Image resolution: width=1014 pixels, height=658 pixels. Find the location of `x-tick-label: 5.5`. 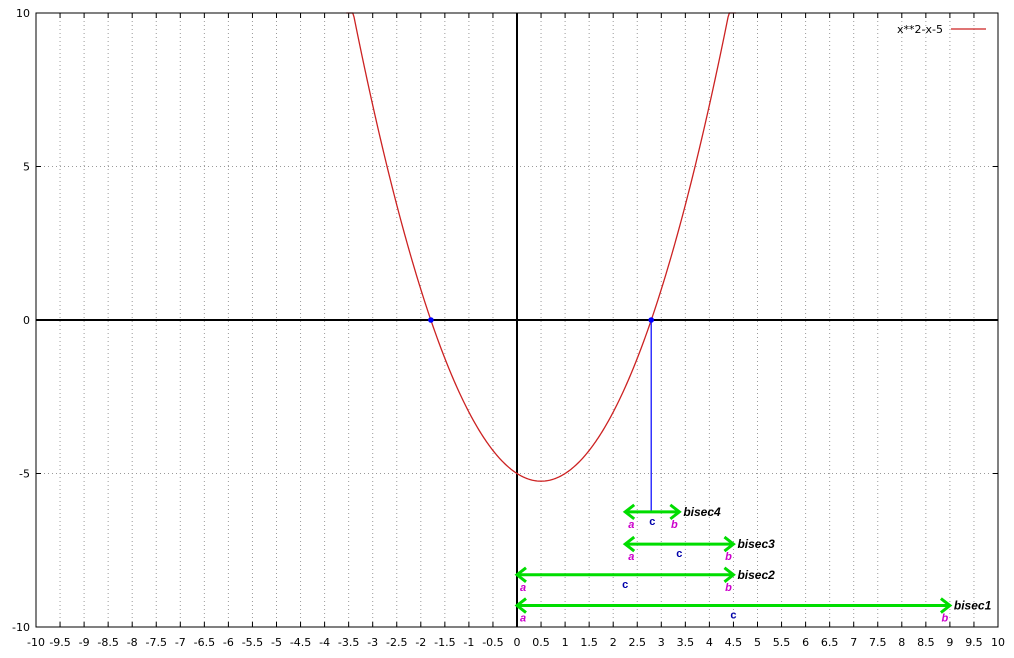

x-tick-label: 5.5 is located at coordinates (782, 642).